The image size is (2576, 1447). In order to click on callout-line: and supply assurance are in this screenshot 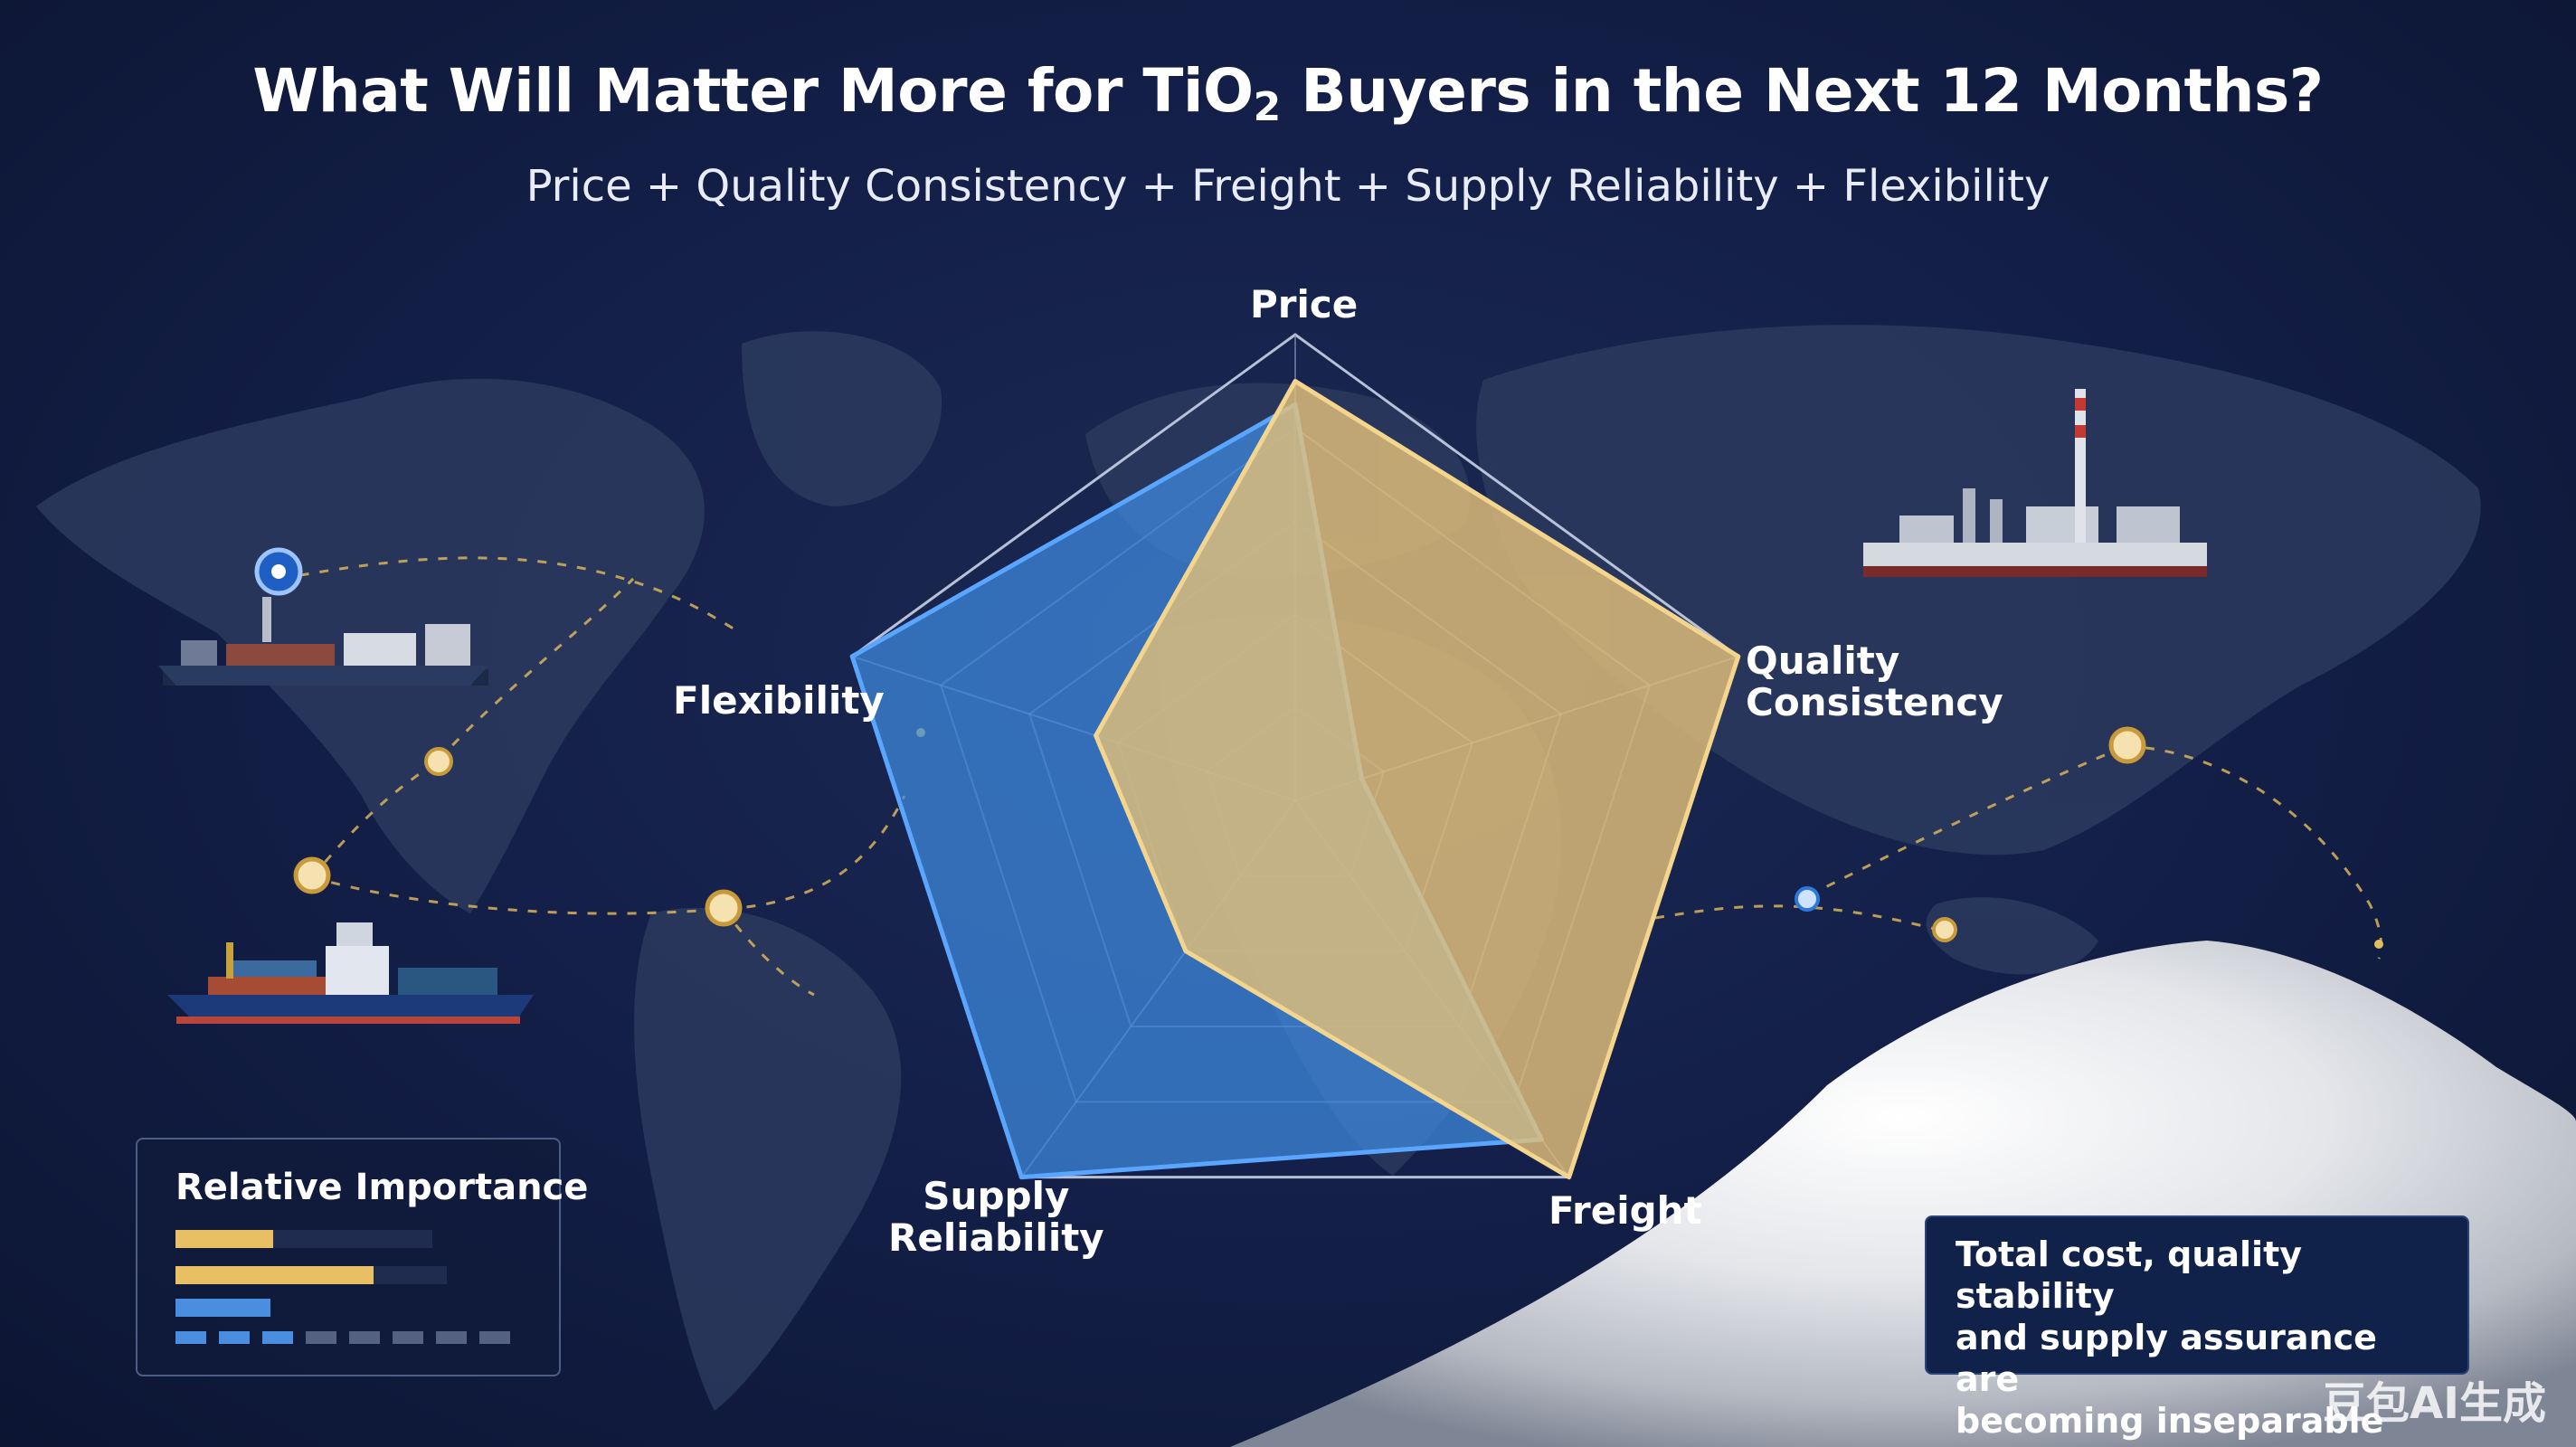, I will do `click(2166, 1359)`.